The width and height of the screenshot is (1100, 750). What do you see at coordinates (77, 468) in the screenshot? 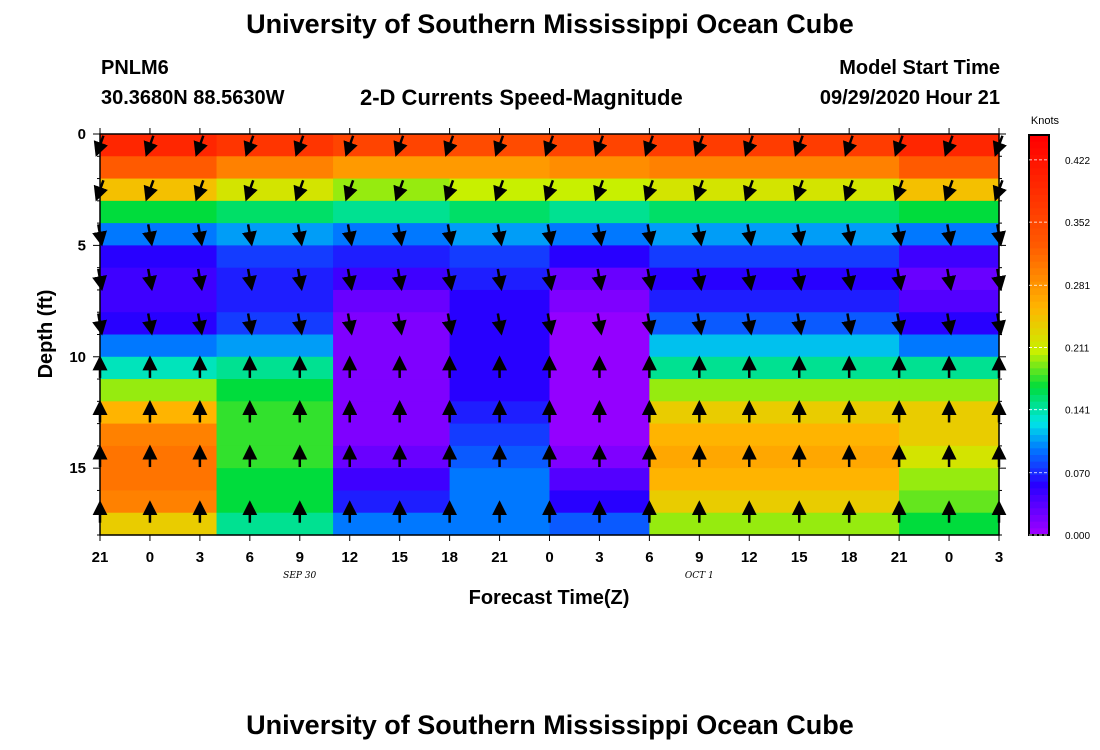
I see `y-tick-label: 15` at bounding box center [77, 468].